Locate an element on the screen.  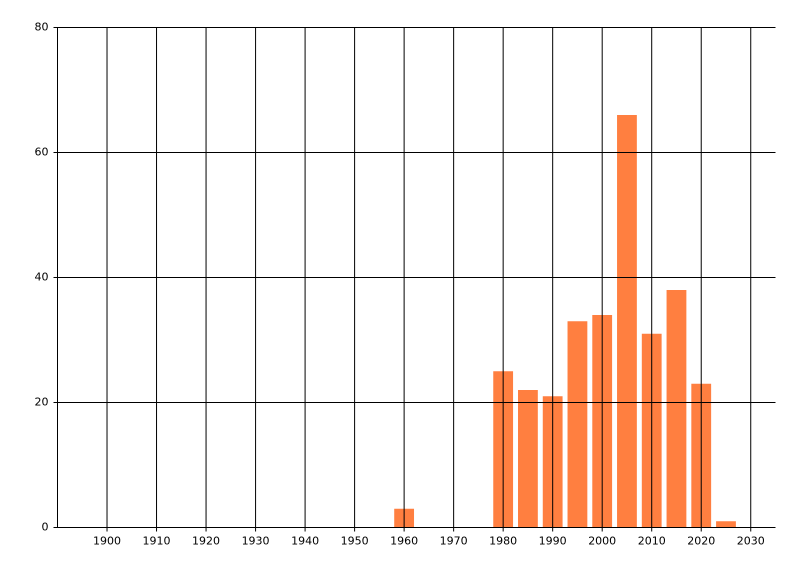
y-tick-label: 40 is located at coordinates (42, 277).